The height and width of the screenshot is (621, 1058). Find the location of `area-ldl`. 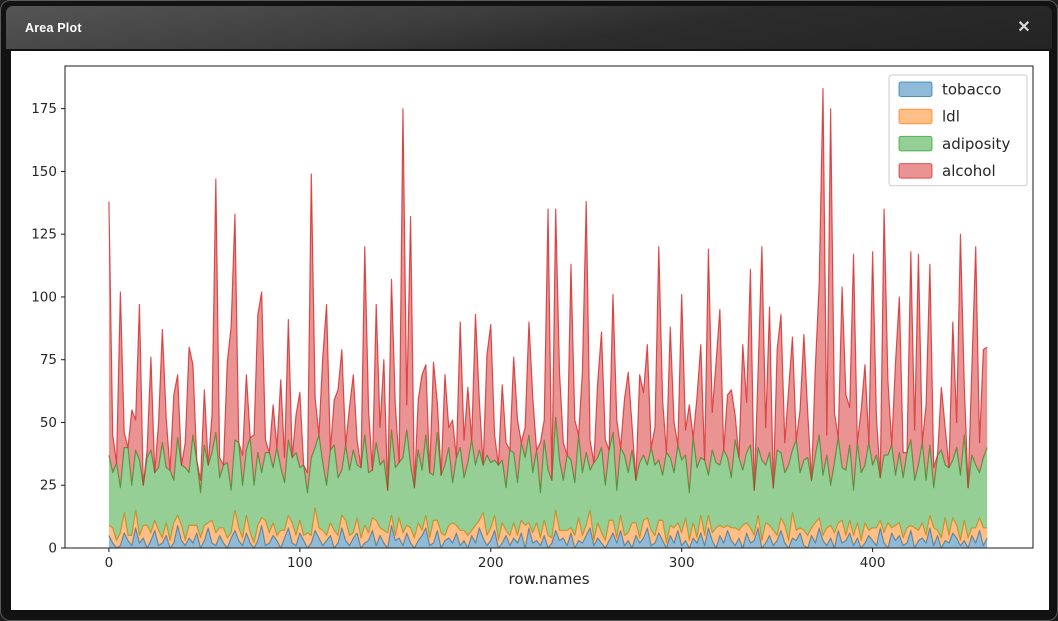

area-ldl is located at coordinates (548, 527).